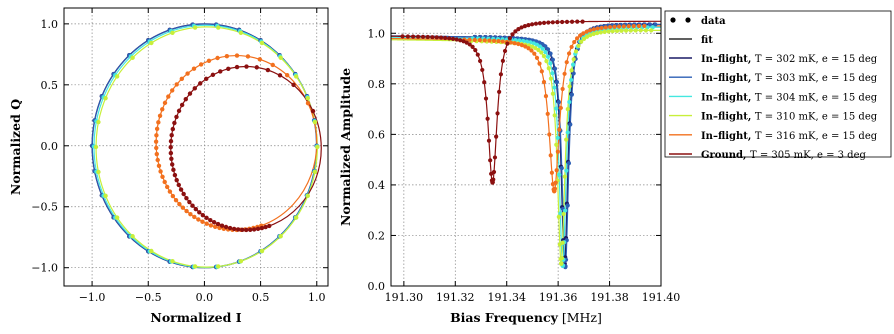 Image resolution: width=894 pixels, height=334 pixels. Describe the element at coordinates (92, 297) in the screenshot. I see `iq-xtick-label: −1.0` at that location.